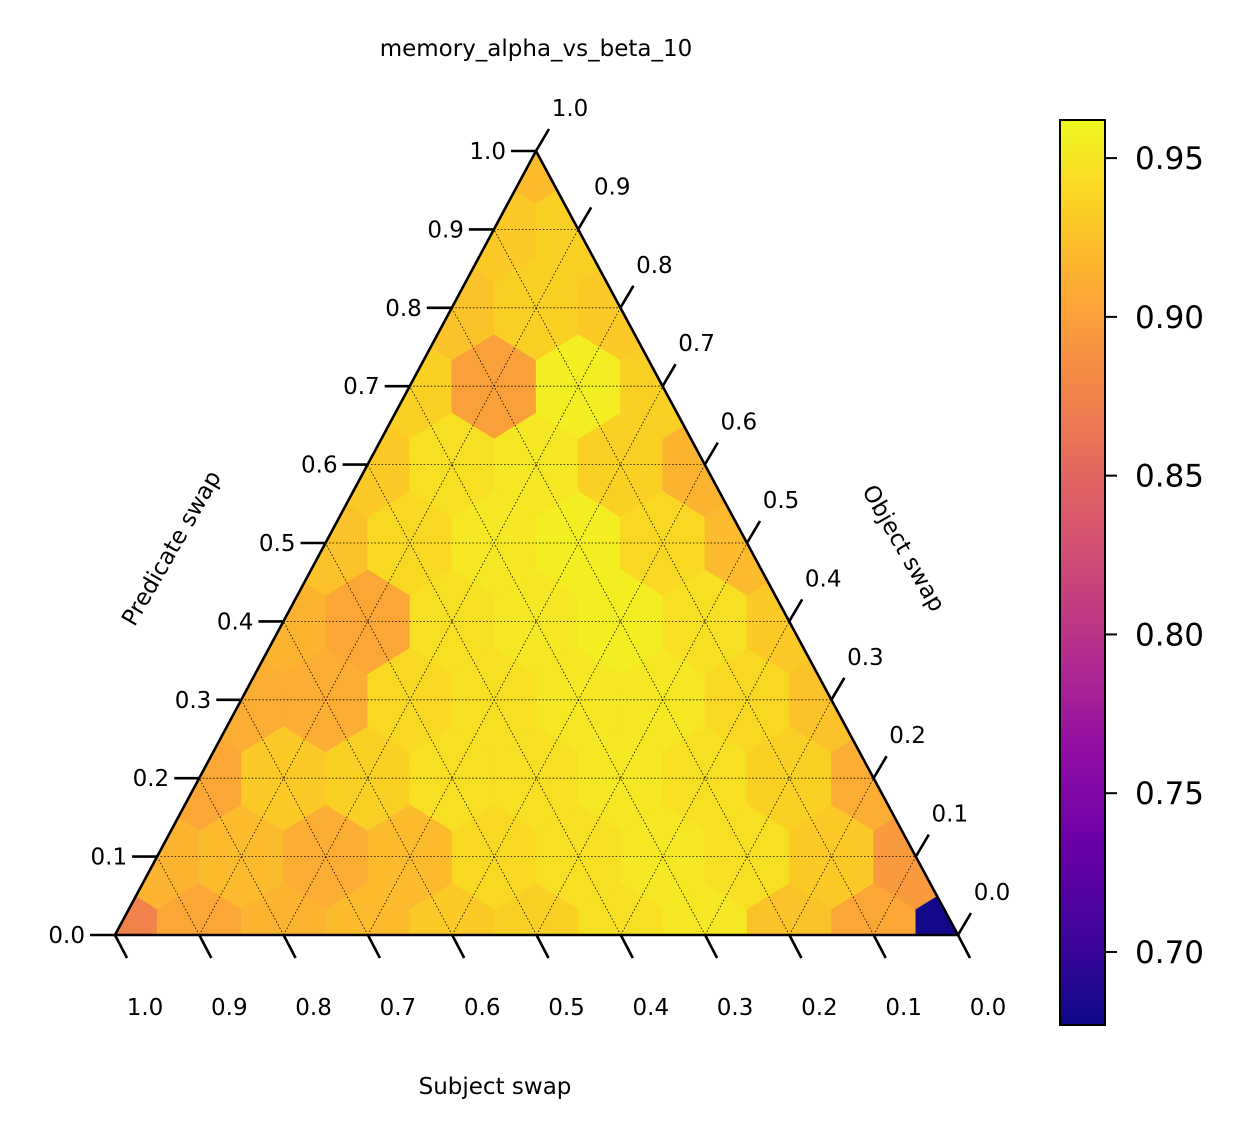  What do you see at coordinates (536, 49) in the screenshot?
I see `chart-title: memory_alpha_vs_beta_10` at bounding box center [536, 49].